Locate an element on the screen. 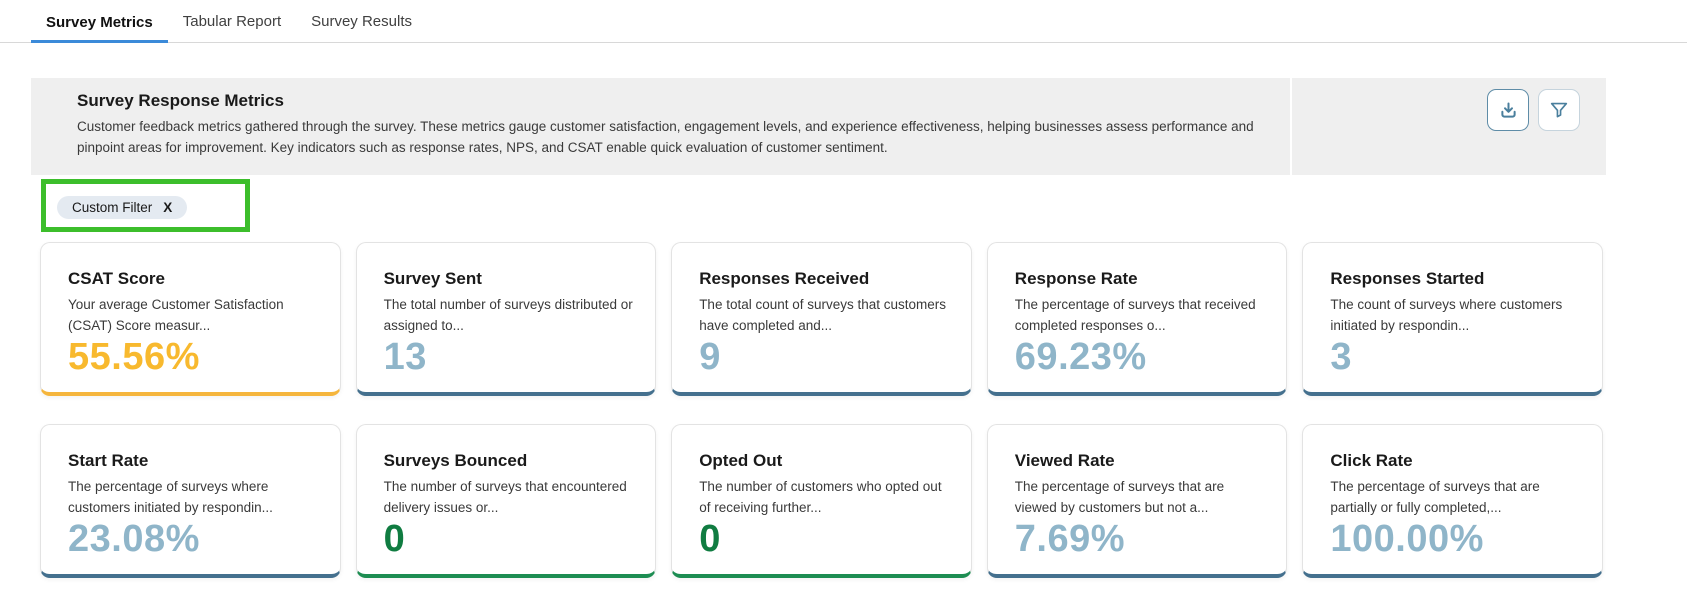  download-button is located at coordinates (1508, 110).